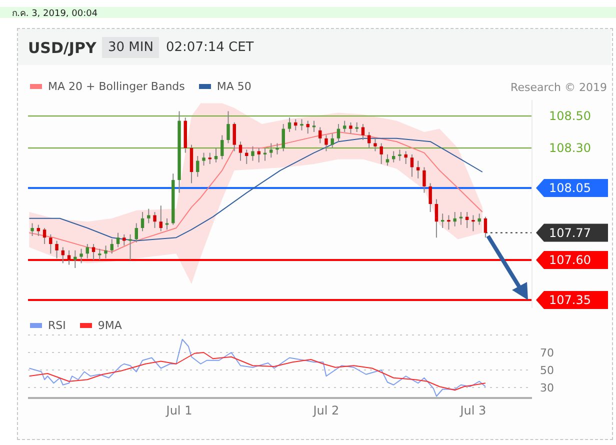 Image resolution: width=616 pixels, height=445 pixels. What do you see at coordinates (570, 188) in the screenshot?
I see `y-tick-label: 108.05` at bounding box center [570, 188].